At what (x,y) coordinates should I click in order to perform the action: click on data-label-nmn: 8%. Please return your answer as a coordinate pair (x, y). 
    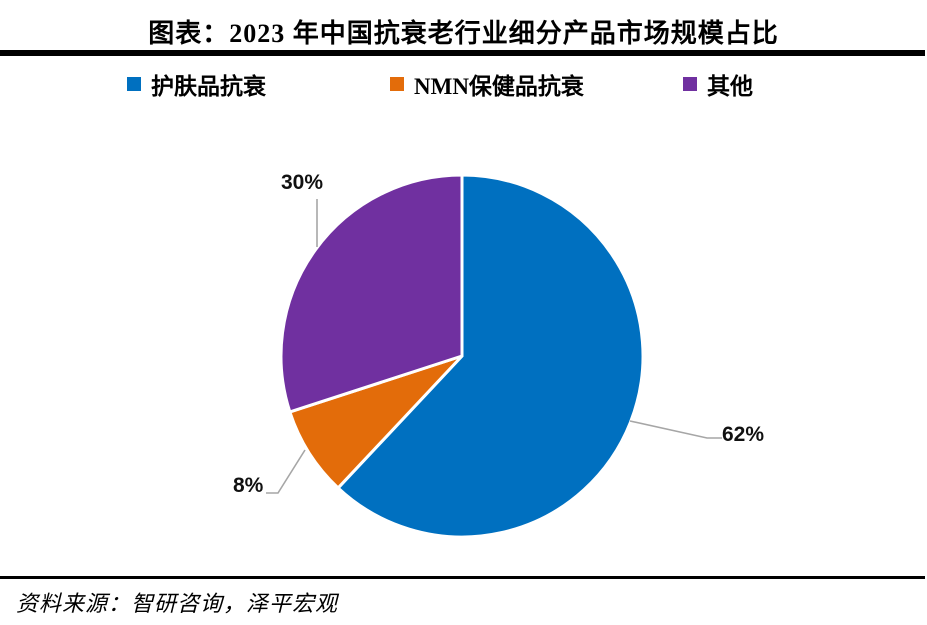
    Looking at the image, I should click on (248, 485).